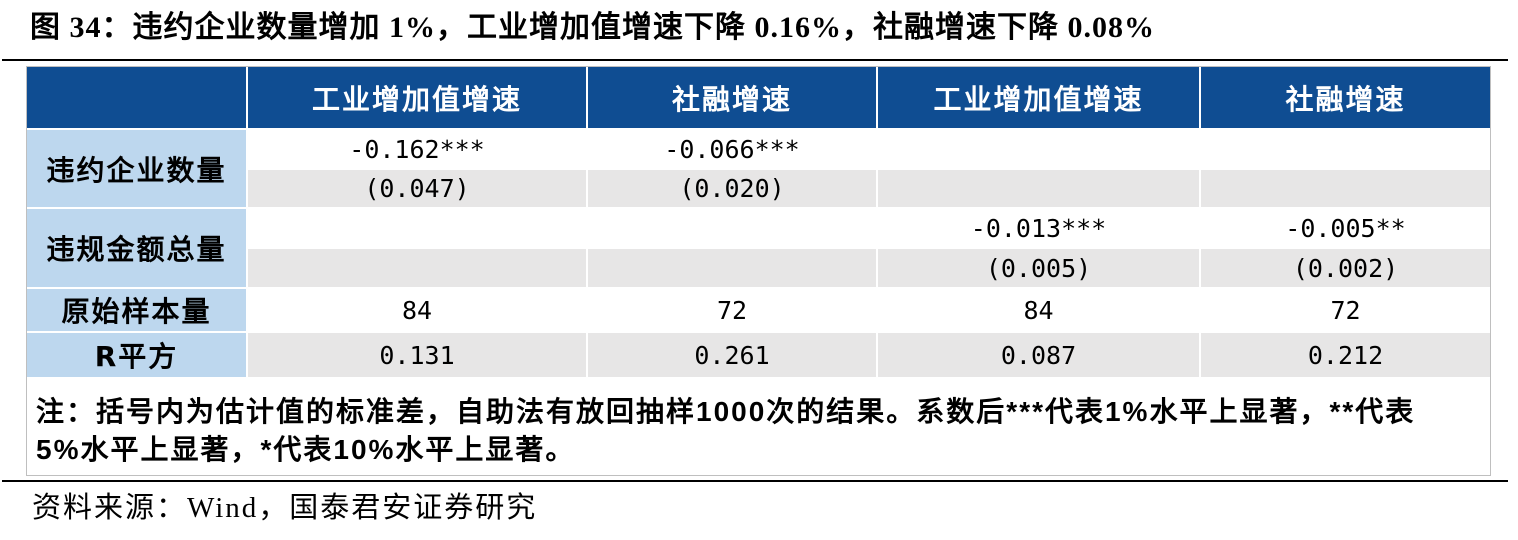  What do you see at coordinates (1038, 268) in the screenshot?
I see `violation-amount-se-cell: (0.005)` at bounding box center [1038, 268].